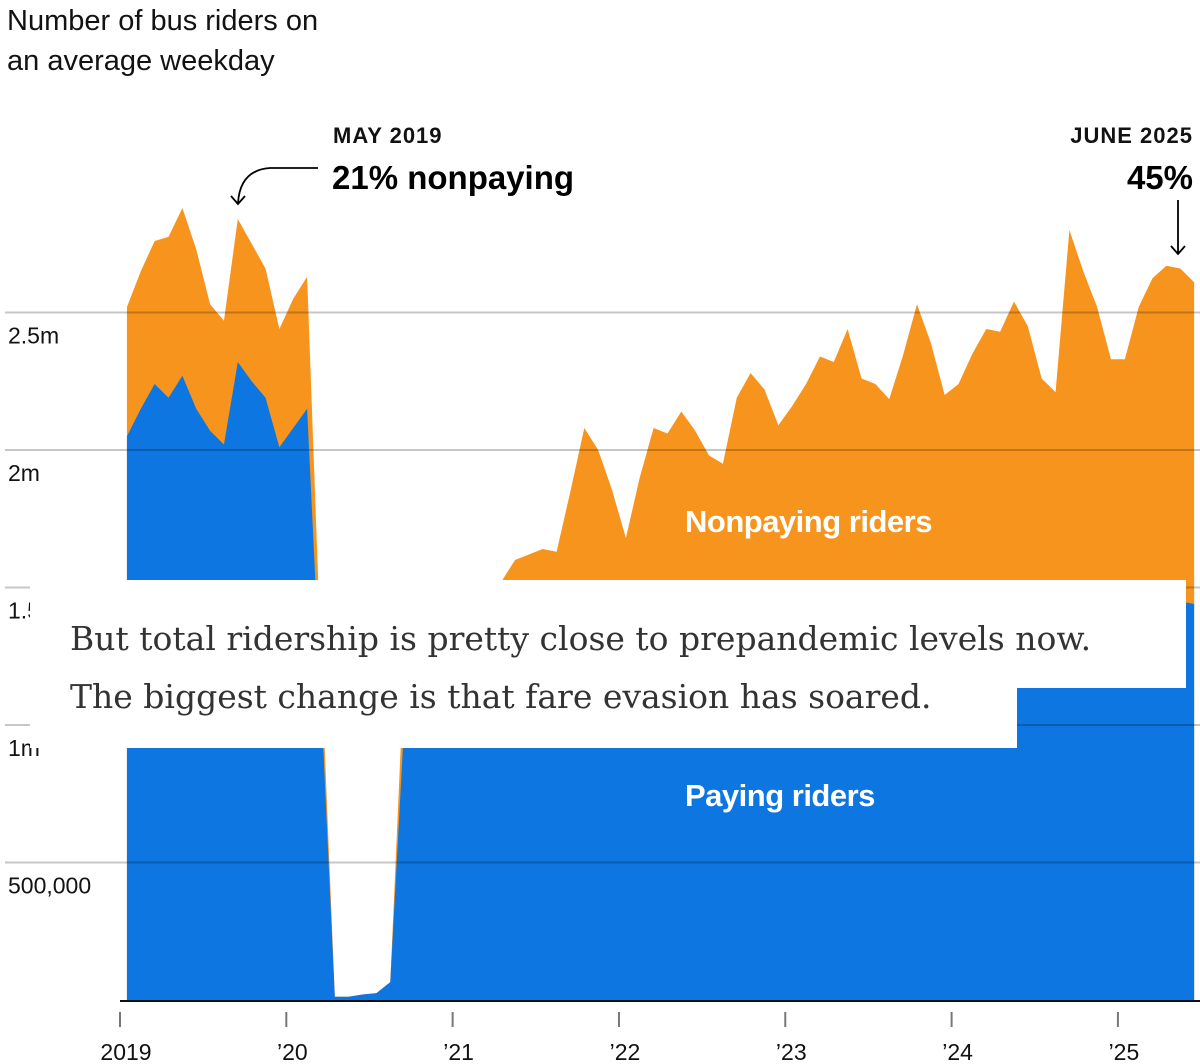  Describe the element at coordinates (162, 21) in the screenshot. I see `chart-title-line-1: Number of bus riders on` at that location.